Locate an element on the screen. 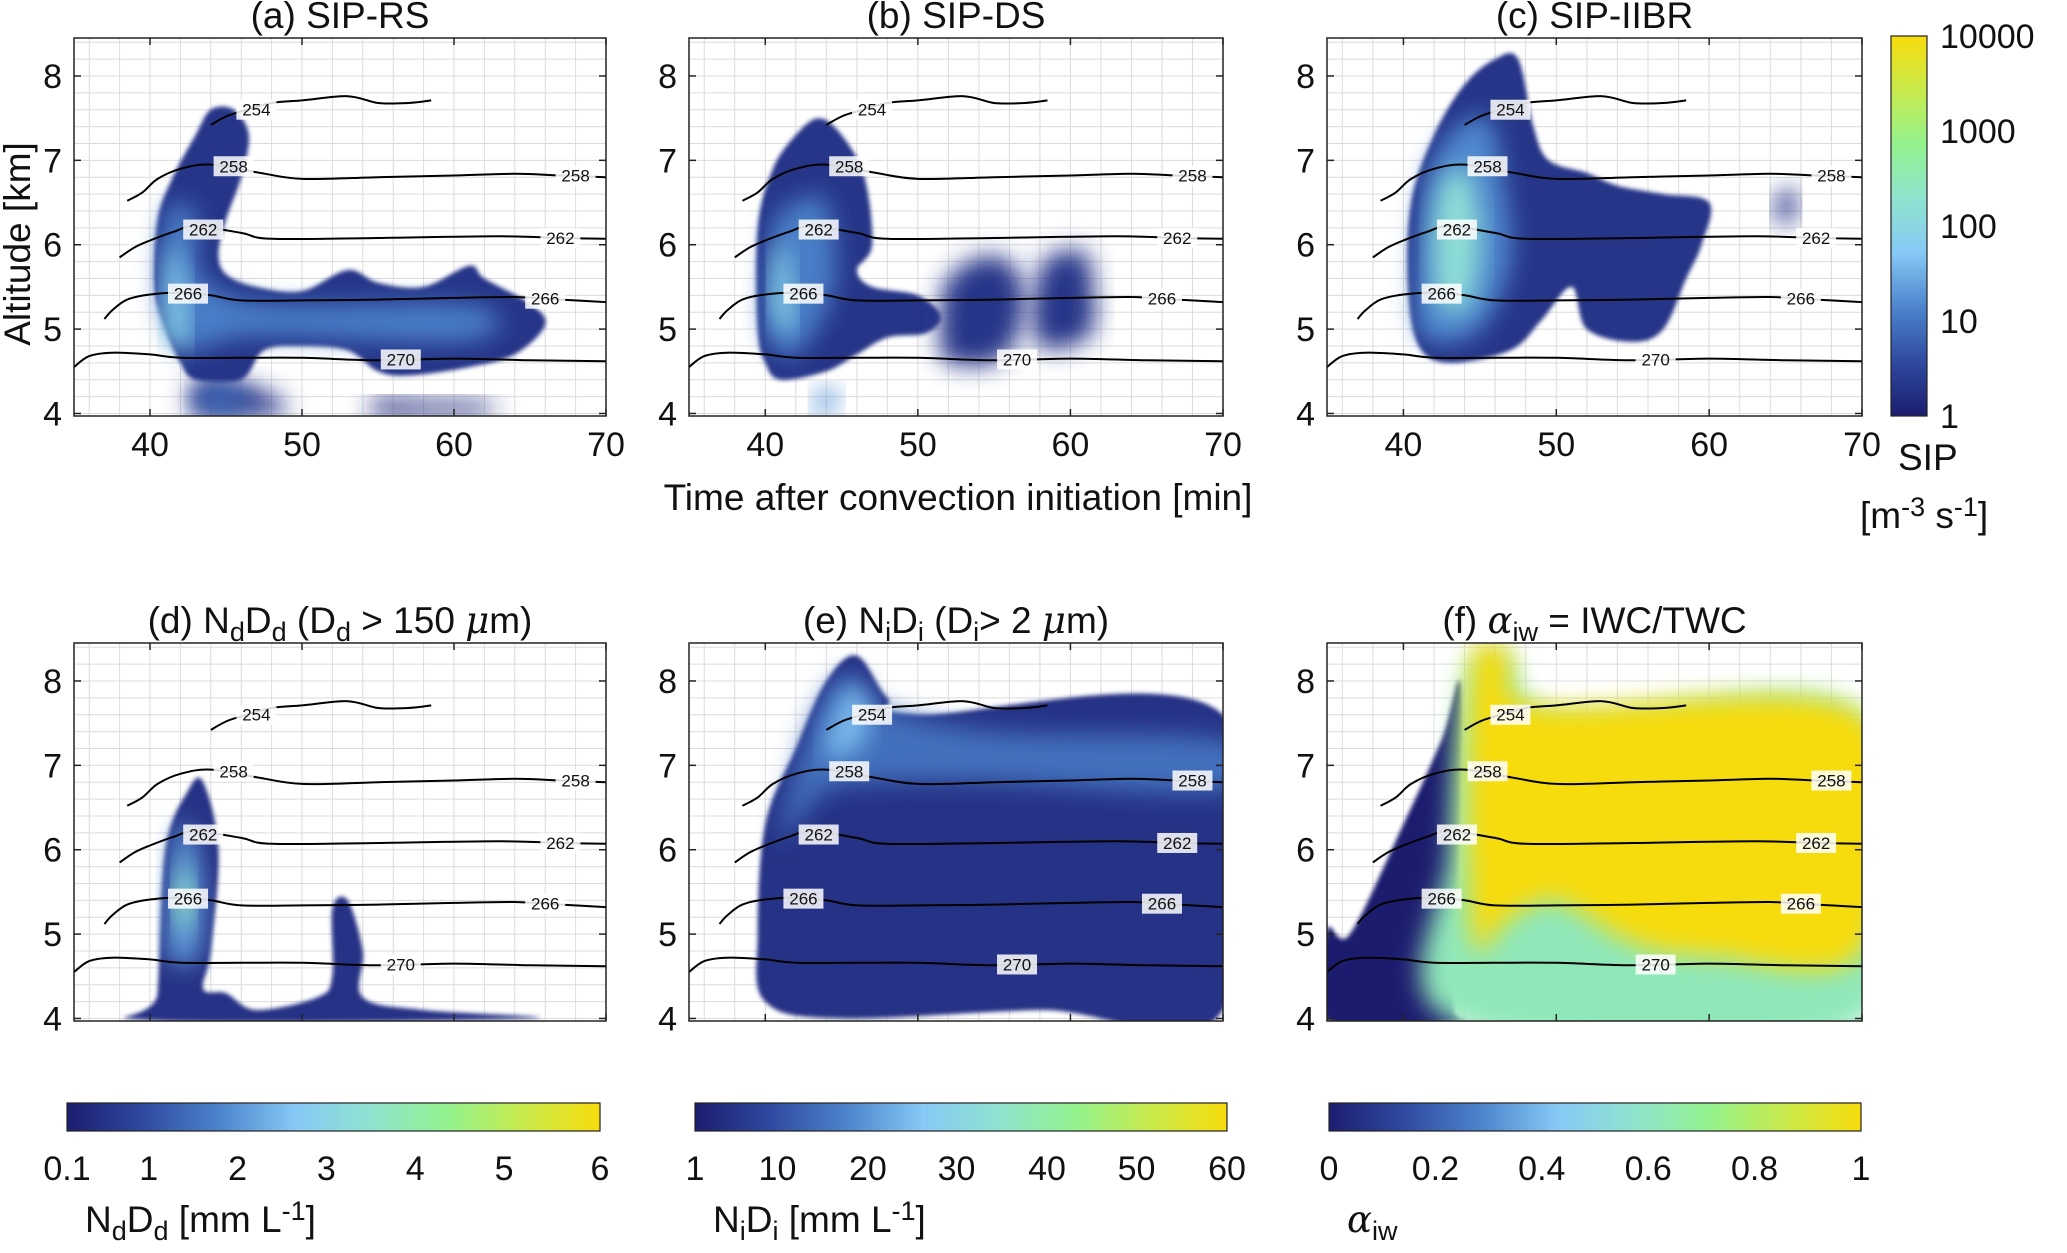 The height and width of the screenshot is (1253, 2067). colorbar-tick-label: 10000 is located at coordinates (1987, 37).